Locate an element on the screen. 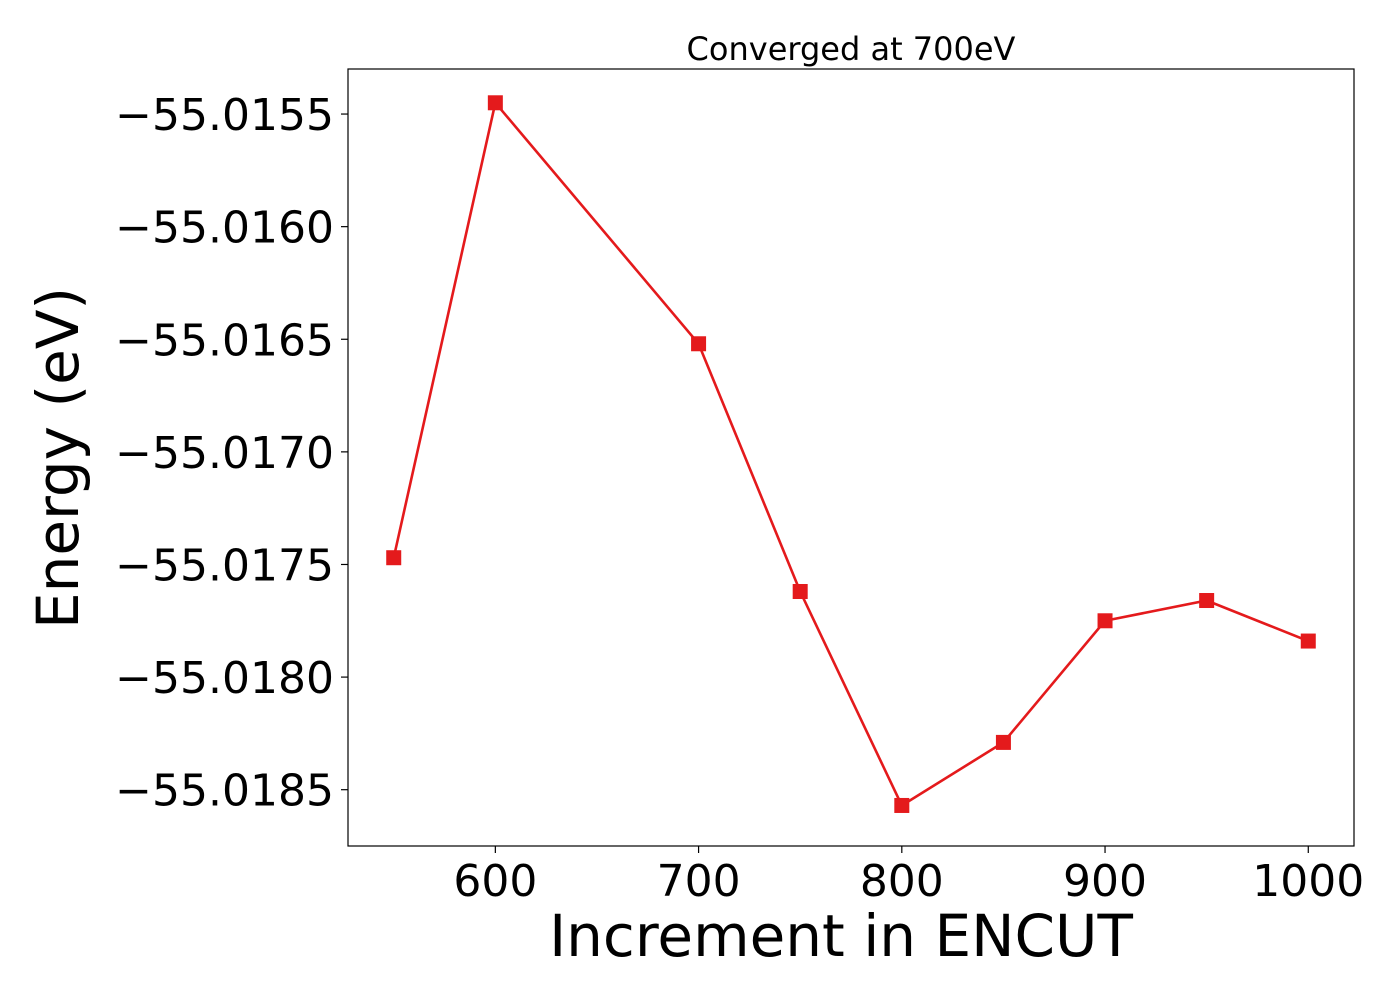 This screenshot has width=1400, height=1000. x-axis-label: Increment in ENCUT is located at coordinates (841, 936).